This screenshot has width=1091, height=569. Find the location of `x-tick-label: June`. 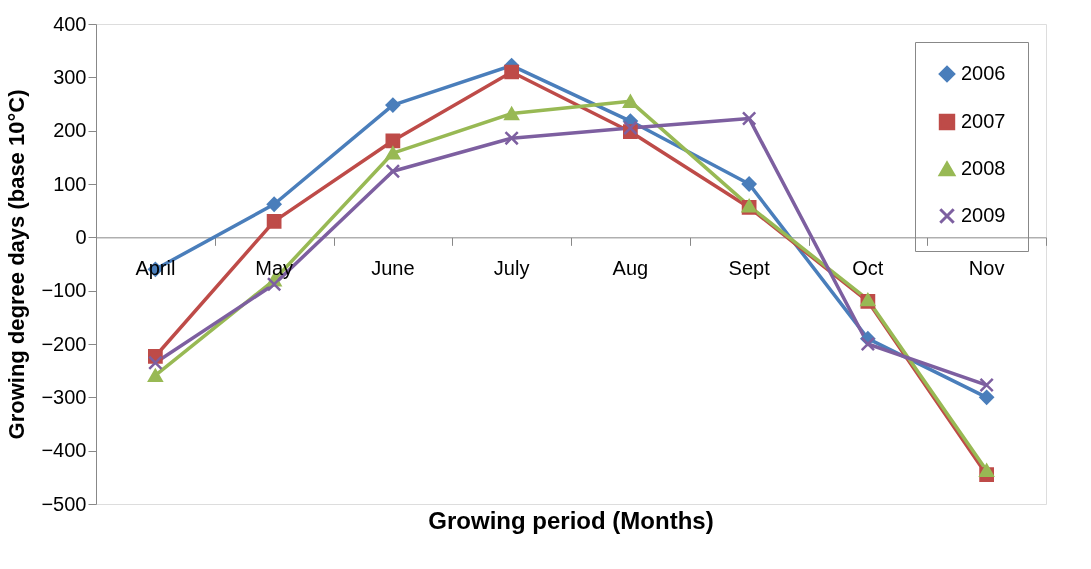

x-tick-label: June is located at coordinates (393, 268).